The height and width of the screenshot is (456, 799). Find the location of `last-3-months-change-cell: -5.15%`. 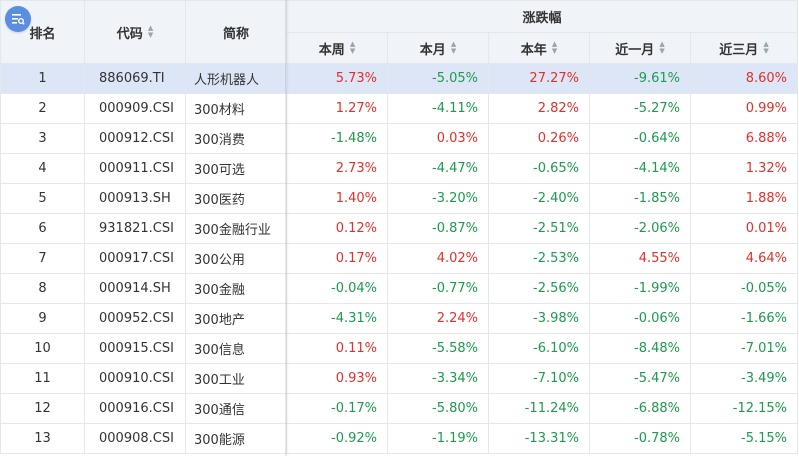

last-3-months-change-cell: -5.15% is located at coordinates (744, 438).